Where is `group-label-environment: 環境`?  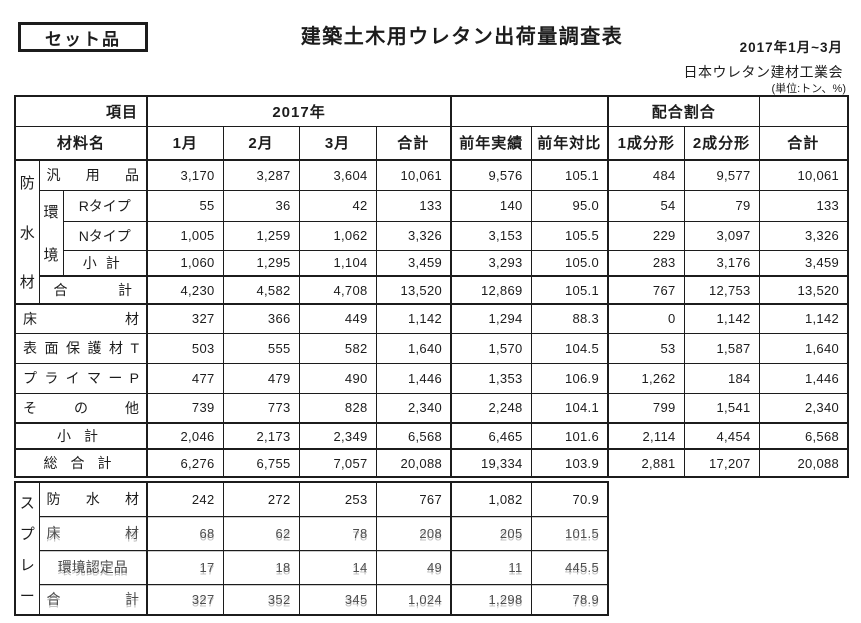
group-label-environment: 環境 is located at coordinates (51, 233).